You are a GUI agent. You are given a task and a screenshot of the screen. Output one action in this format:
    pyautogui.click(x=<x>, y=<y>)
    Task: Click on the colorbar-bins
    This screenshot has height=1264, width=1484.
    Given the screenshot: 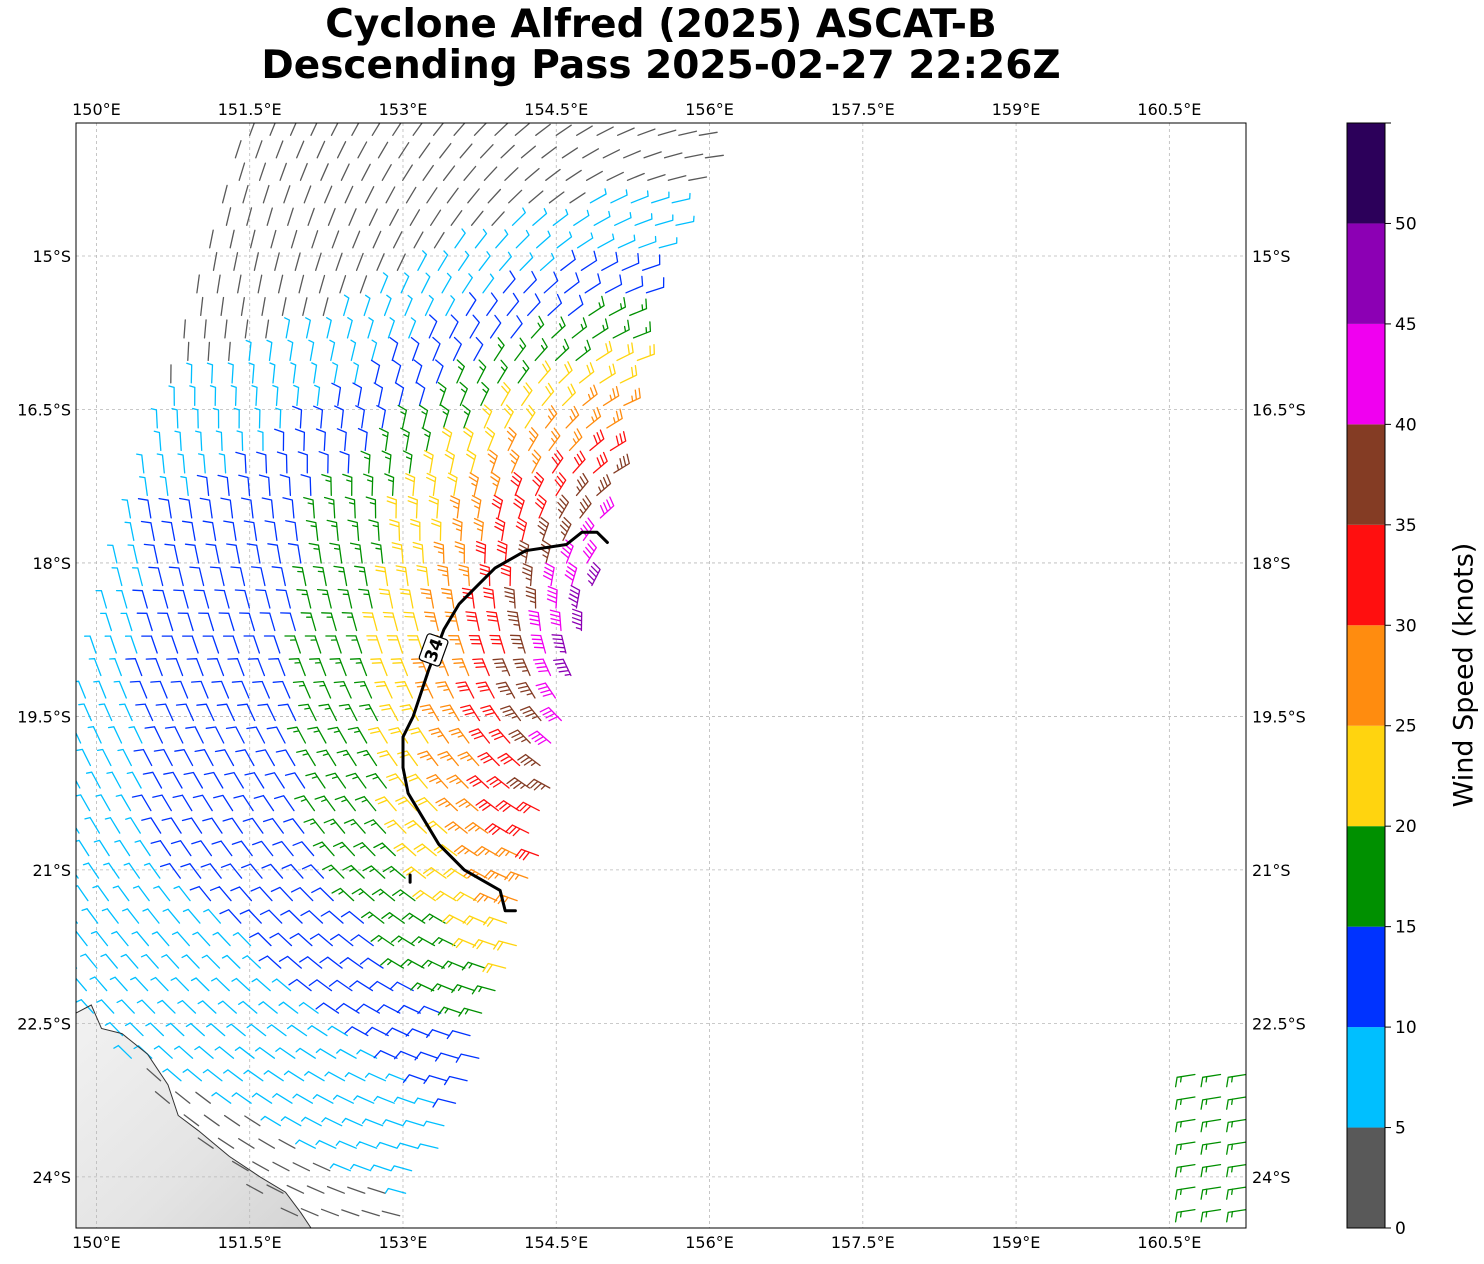 What is the action you would take?
    pyautogui.click(x=1366, y=675)
    